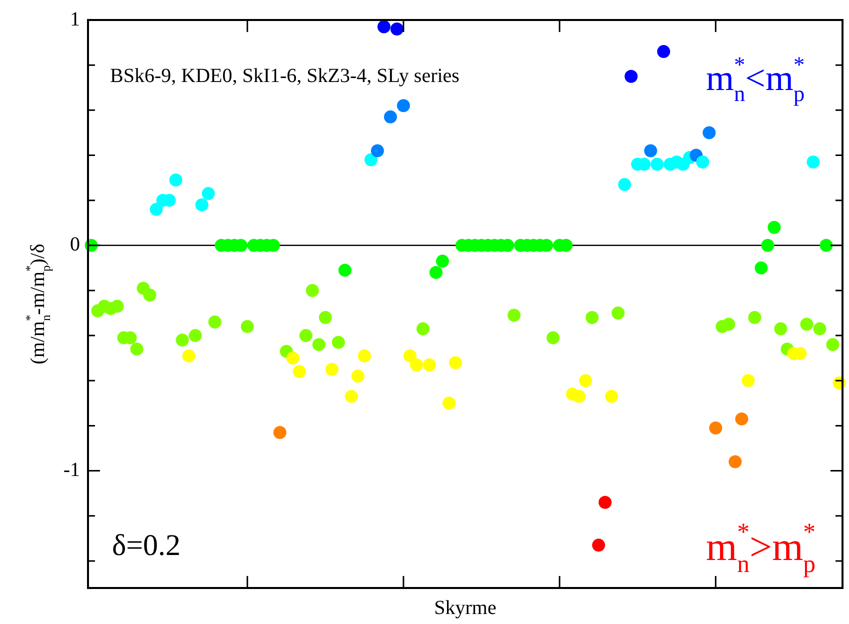 This screenshot has width=849, height=624. What do you see at coordinates (465, 608) in the screenshot?
I see `x-axis-title: Skyrme` at bounding box center [465, 608].